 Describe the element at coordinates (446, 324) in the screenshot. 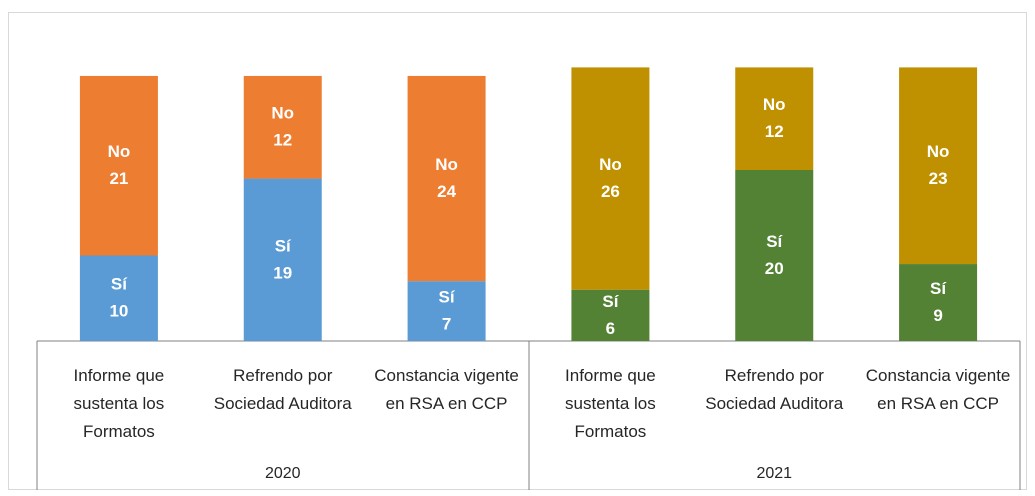

I see `segment-value-label: 7` at that location.